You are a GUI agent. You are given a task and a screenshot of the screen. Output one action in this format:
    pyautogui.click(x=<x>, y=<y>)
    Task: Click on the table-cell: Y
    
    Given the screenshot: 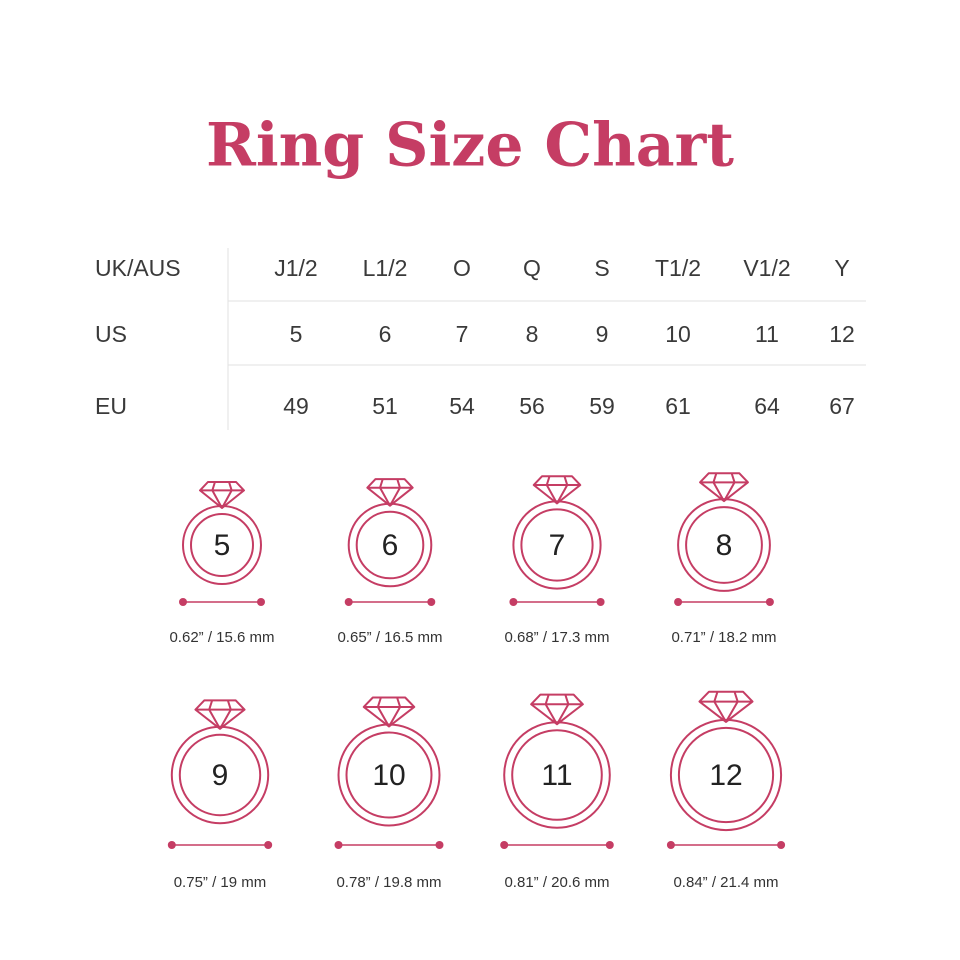 What is the action you would take?
    pyautogui.click(x=841, y=268)
    